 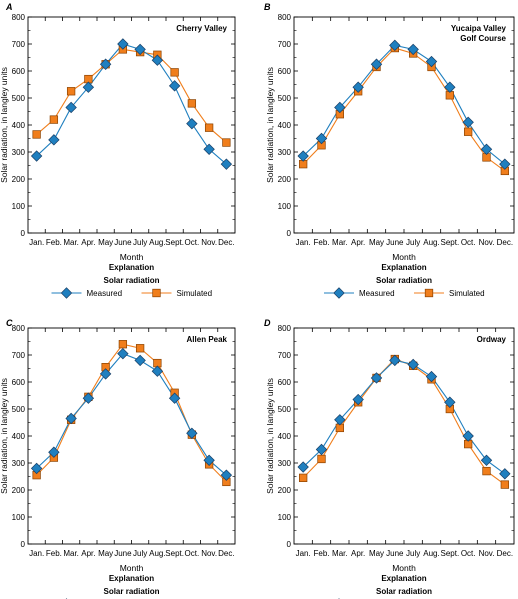 What do you see at coordinates (431, 242) in the screenshot?
I see `x-tick-label: Aug.` at bounding box center [431, 242].